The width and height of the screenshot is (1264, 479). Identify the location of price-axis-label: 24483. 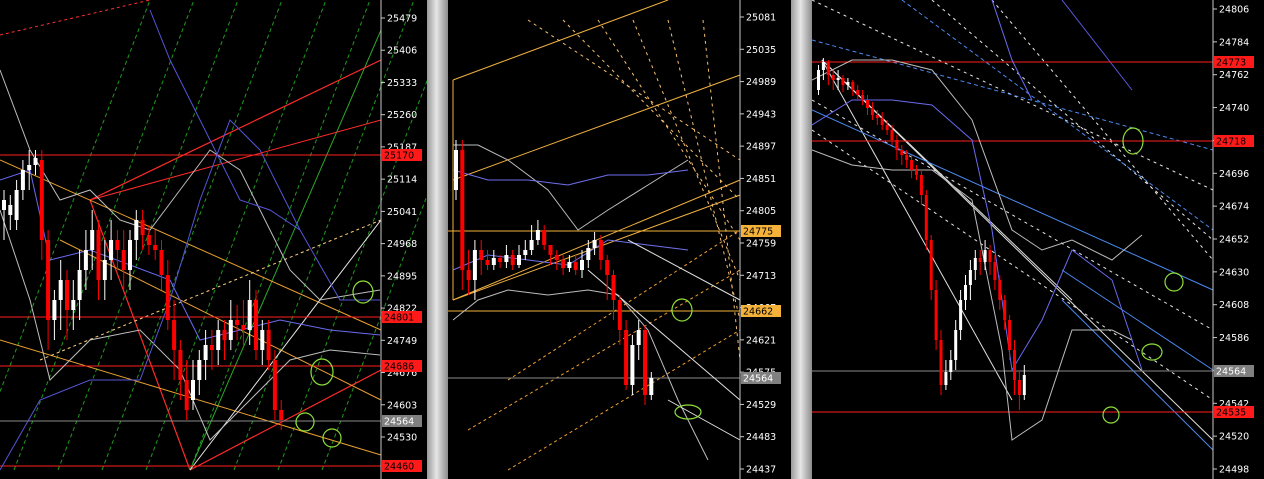
(761, 437).